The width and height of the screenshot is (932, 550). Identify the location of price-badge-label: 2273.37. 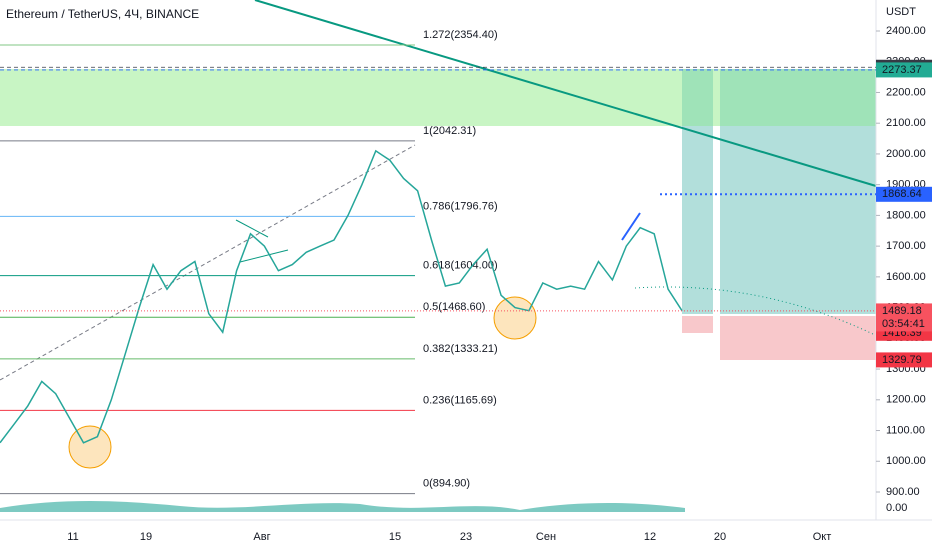
(902, 70).